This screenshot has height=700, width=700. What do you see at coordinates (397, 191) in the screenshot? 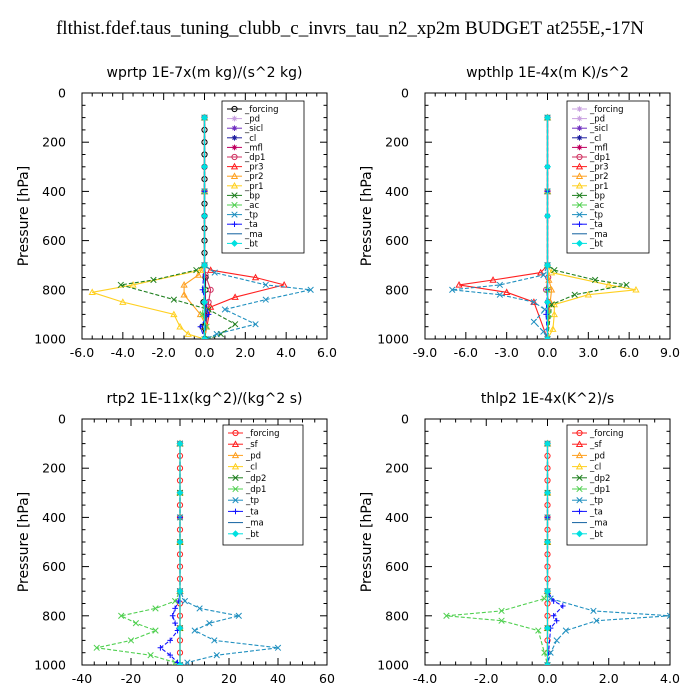
I see `y-tick-label: 400` at bounding box center [397, 191].